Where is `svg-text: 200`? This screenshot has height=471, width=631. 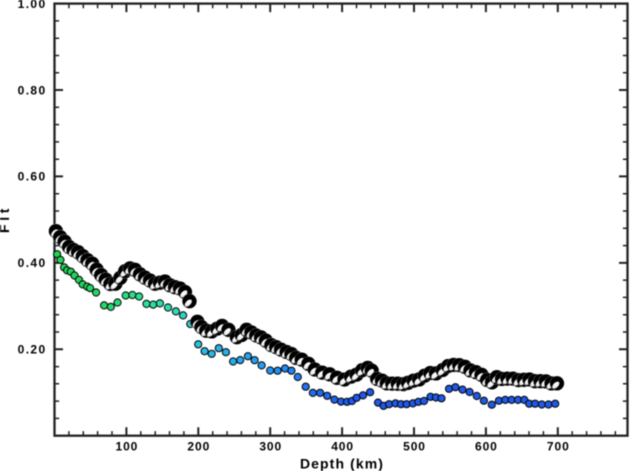
svg-text: 200 is located at coordinates (198, 447).